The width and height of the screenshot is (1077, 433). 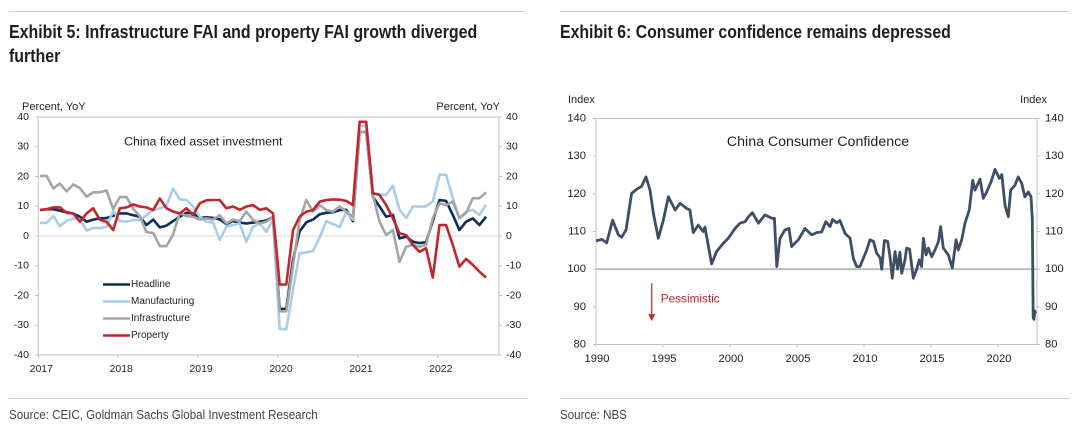 What do you see at coordinates (652, 318) in the screenshot?
I see `arrow-head-icon` at bounding box center [652, 318].